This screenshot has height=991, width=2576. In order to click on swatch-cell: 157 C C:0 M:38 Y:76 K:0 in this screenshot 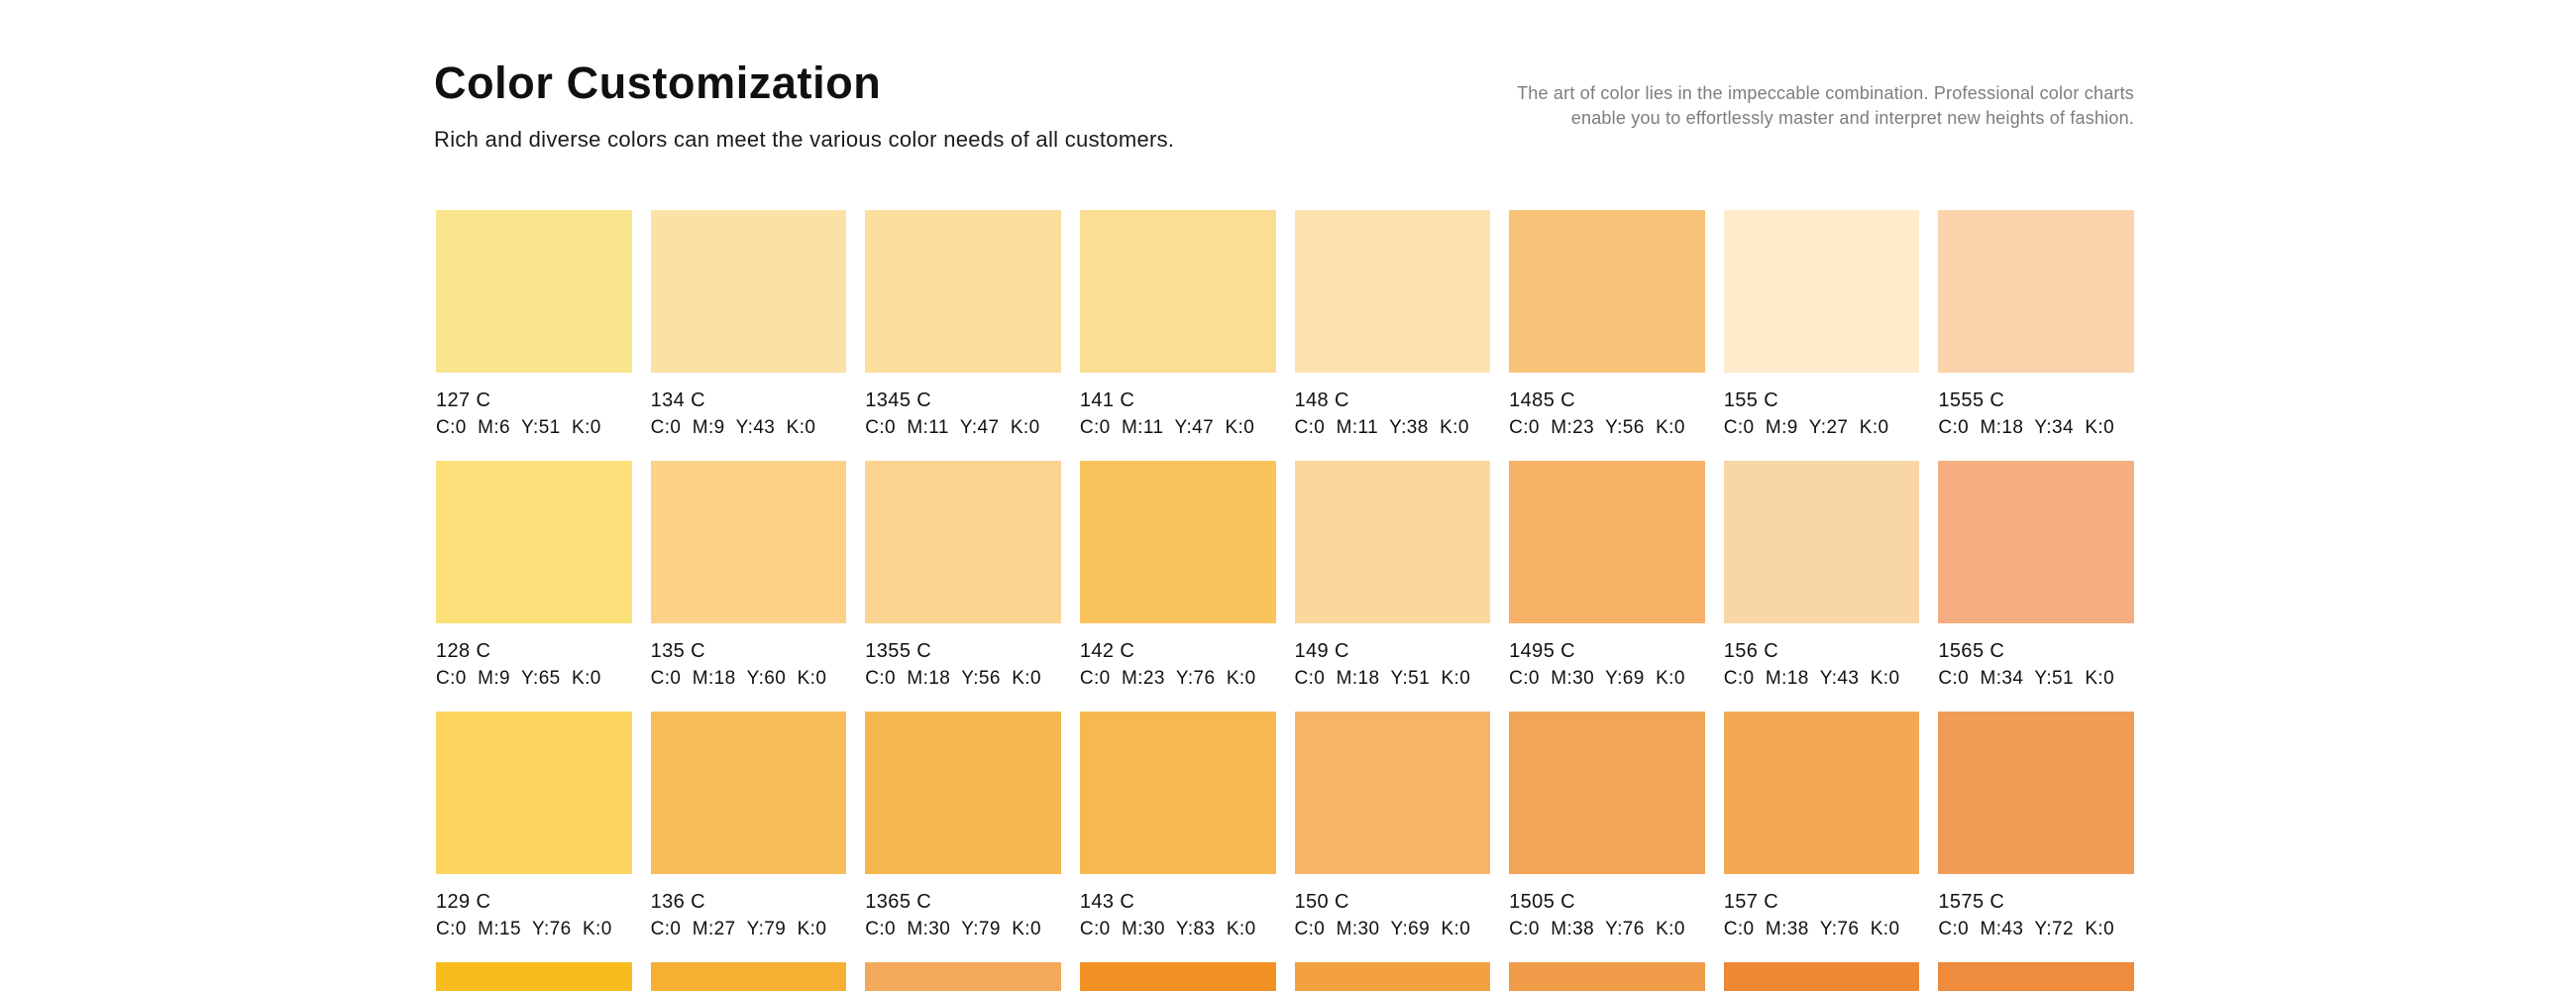, I will do `click(1821, 825)`.